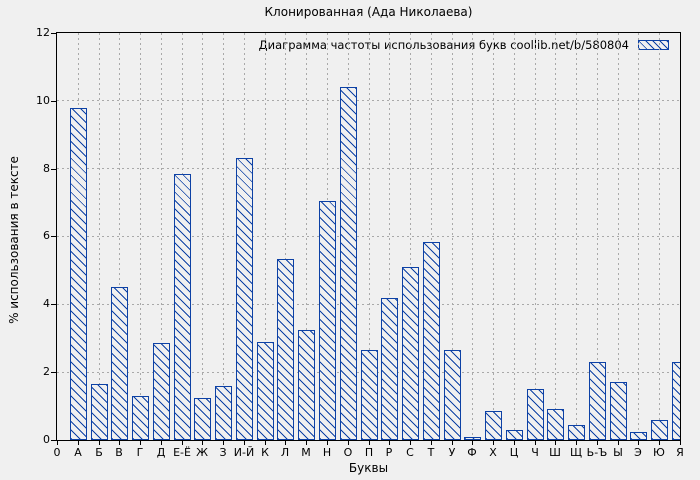  Describe the element at coordinates (285, 452) in the screenshot. I see `x-tick-label-Л: Л` at that location.